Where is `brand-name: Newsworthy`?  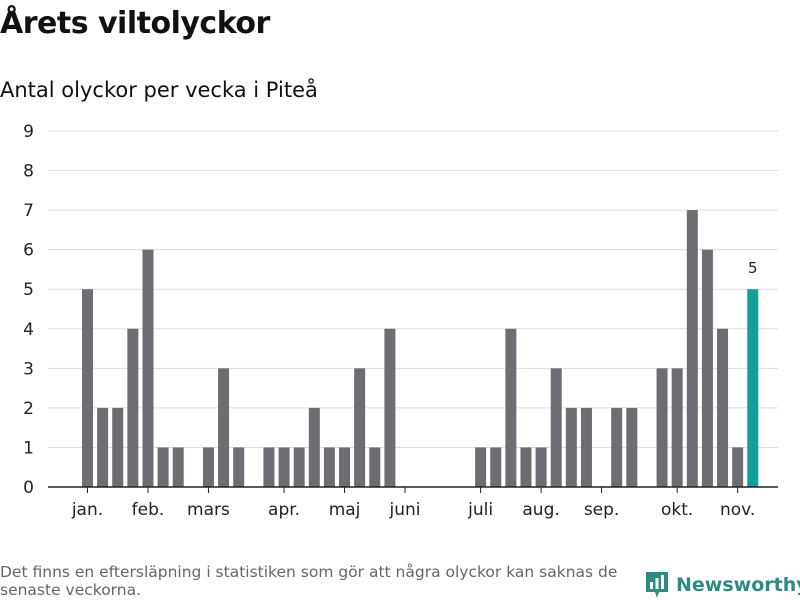
brand-name: Newsworthy is located at coordinates (738, 585).